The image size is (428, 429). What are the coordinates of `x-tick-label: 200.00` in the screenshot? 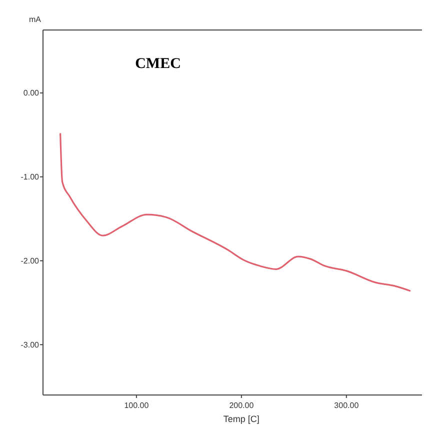 It's located at (241, 405).